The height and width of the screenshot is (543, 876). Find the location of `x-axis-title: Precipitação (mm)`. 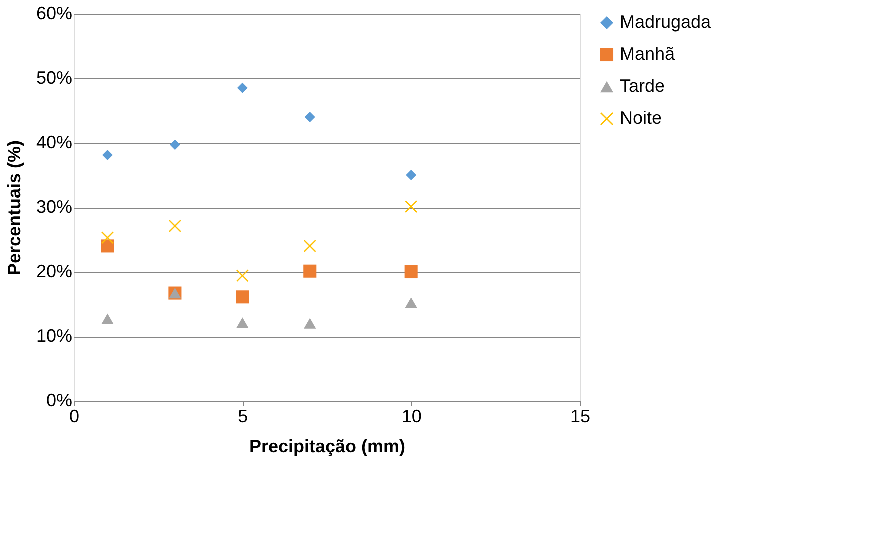

x-axis-title: Precipitação (mm) is located at coordinates (327, 446).